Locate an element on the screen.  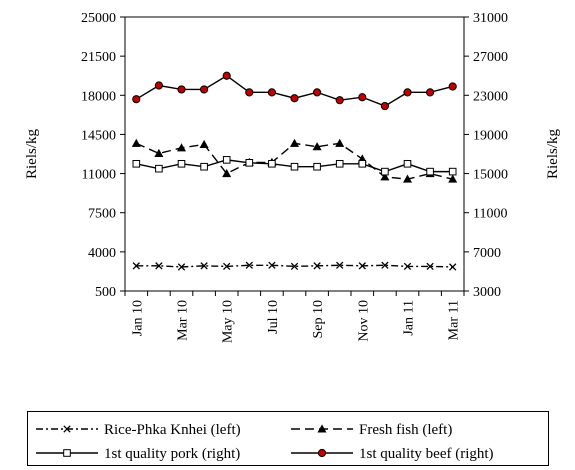
left-y-tick-label: 21500 is located at coordinates (98, 57).